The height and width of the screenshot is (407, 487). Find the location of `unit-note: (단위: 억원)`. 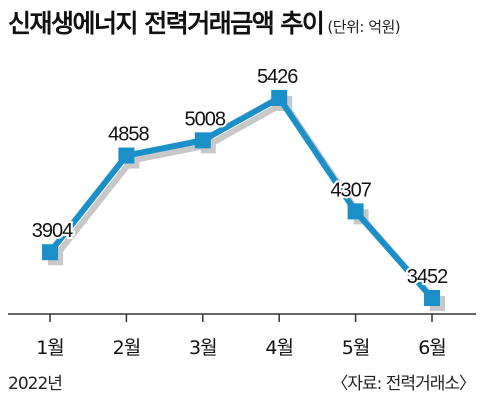

unit-note: (단위: 억원) is located at coordinates (364, 27).